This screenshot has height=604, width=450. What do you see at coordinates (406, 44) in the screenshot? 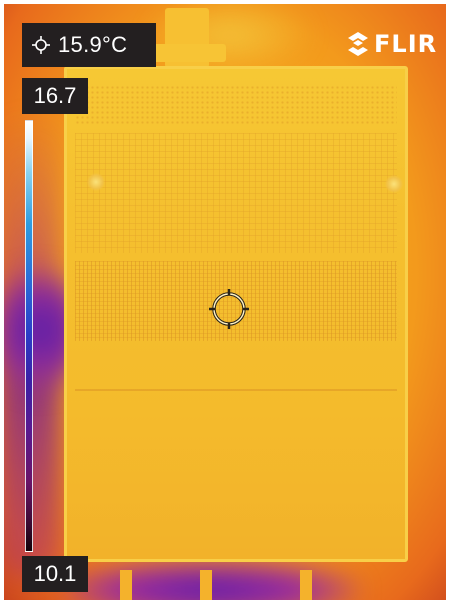
I see `flir-logo-text: FLIR` at bounding box center [406, 44].